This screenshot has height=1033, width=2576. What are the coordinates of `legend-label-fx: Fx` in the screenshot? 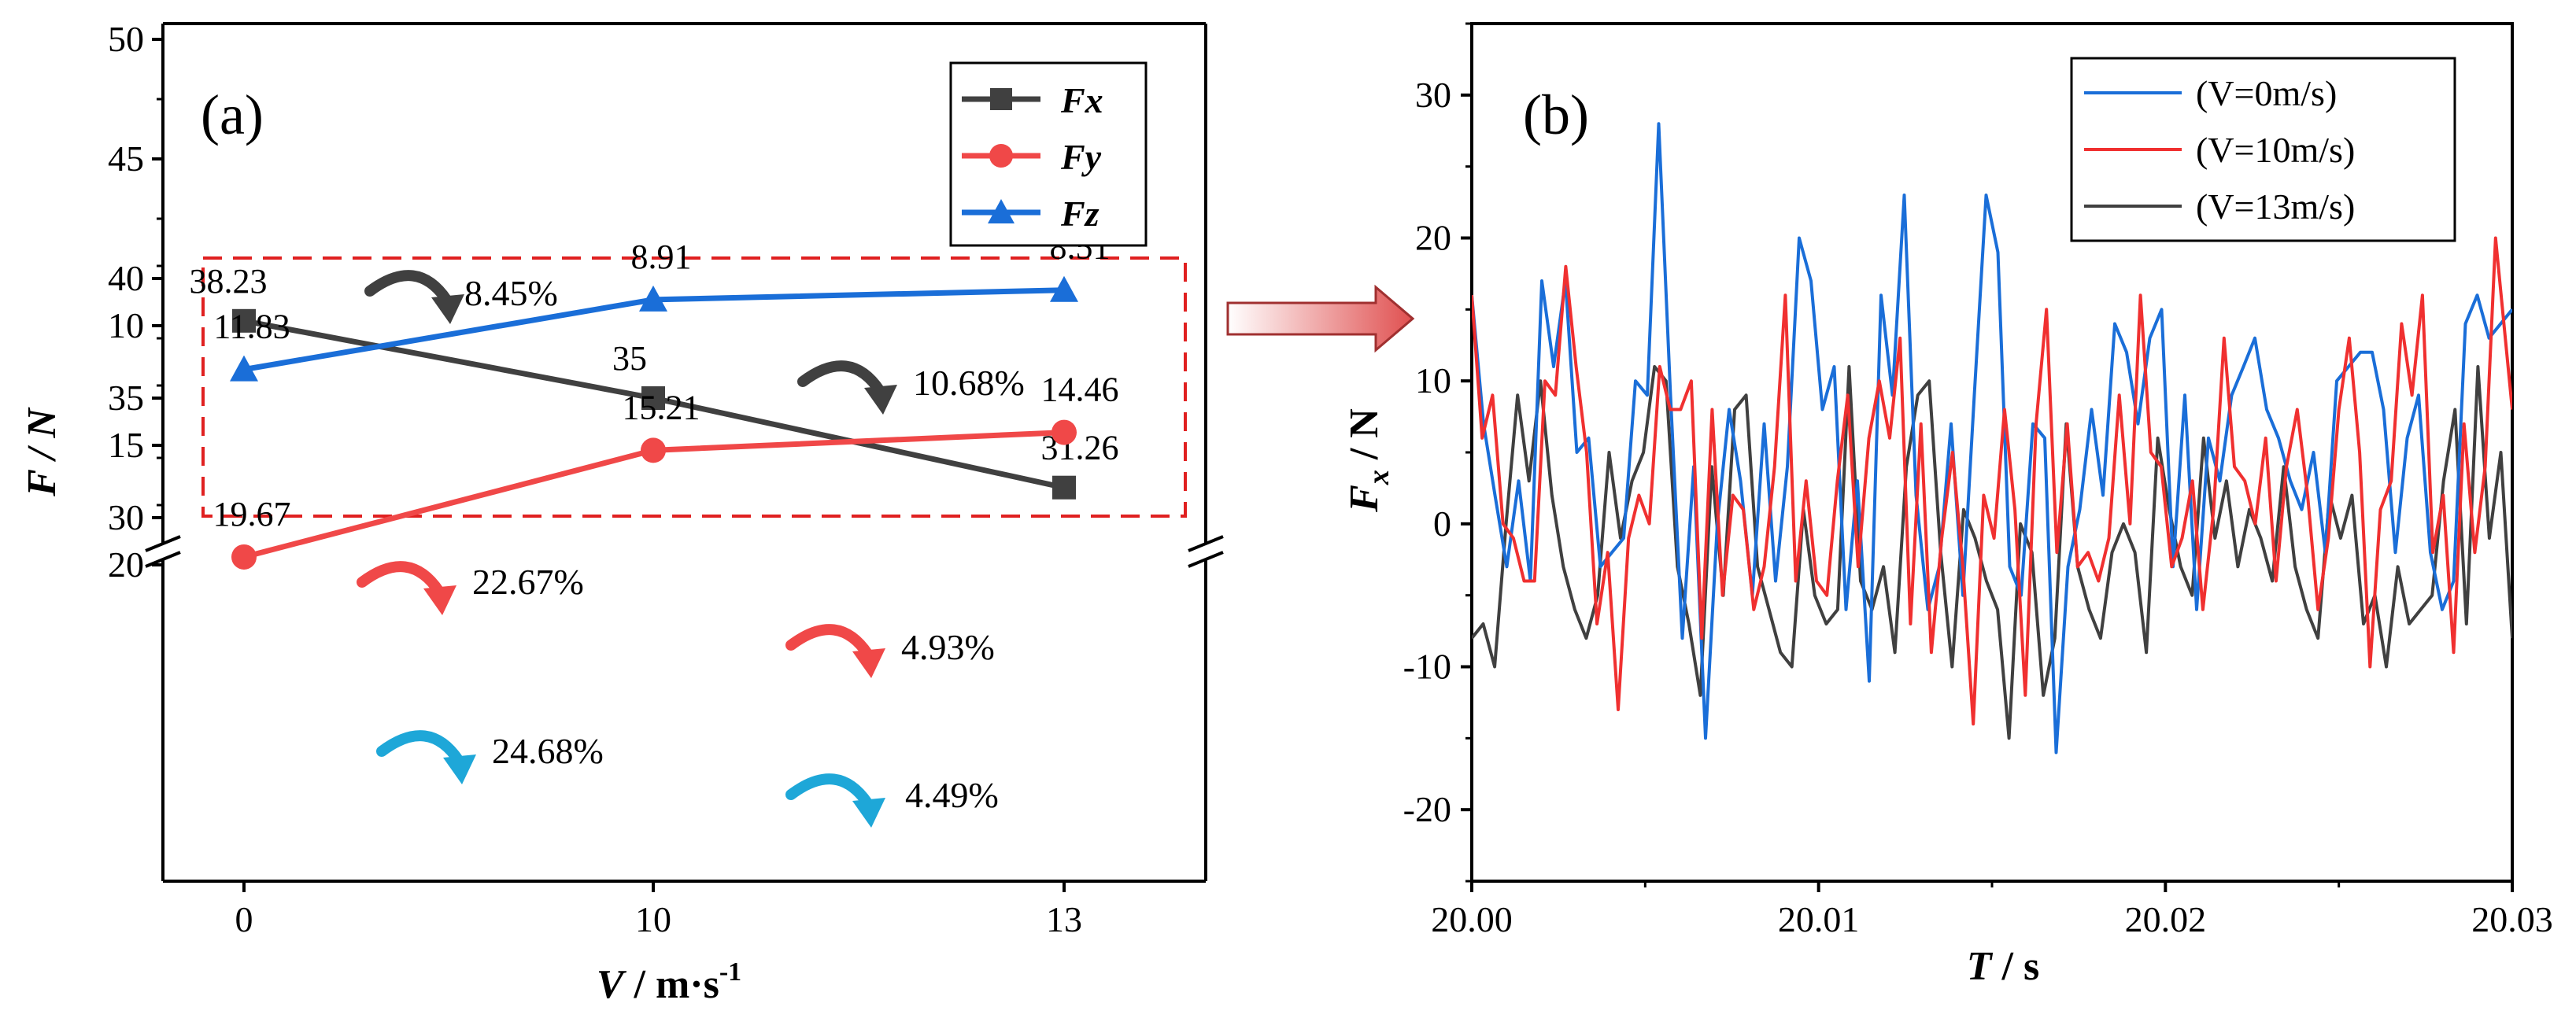 It's located at (1081, 100).